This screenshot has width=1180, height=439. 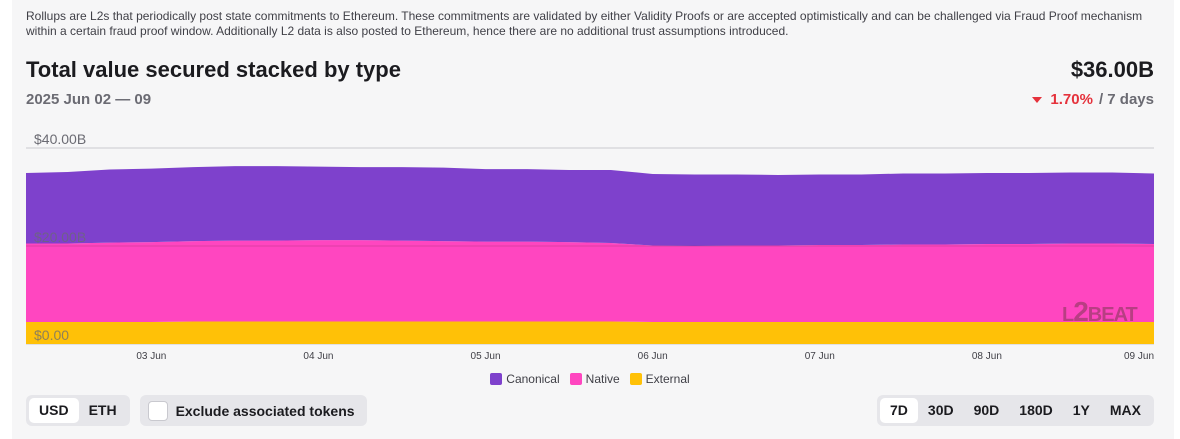 What do you see at coordinates (987, 356) in the screenshot?
I see `x-tick-label: 08 Jun` at bounding box center [987, 356].